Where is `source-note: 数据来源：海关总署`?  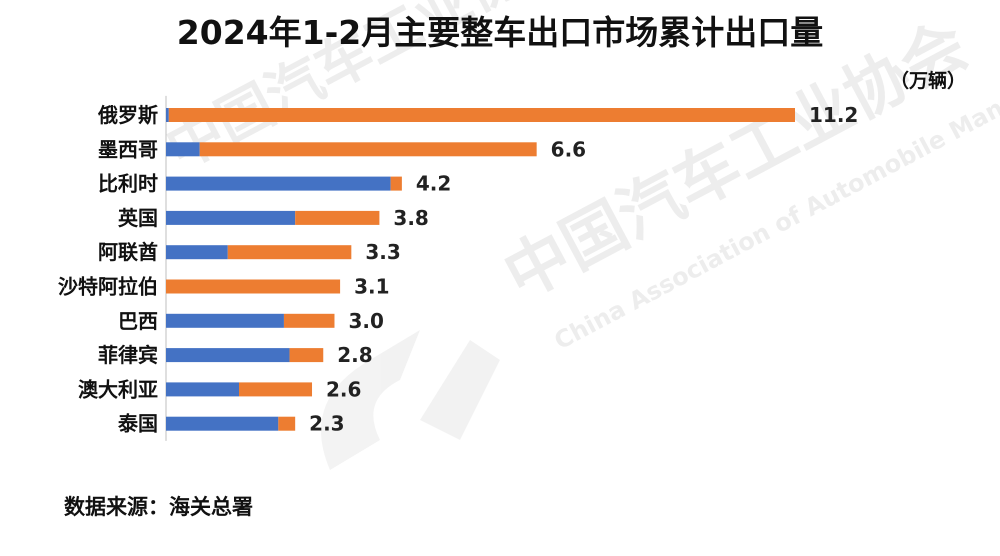
source-note: 数据来源：海关总署 is located at coordinates (158, 507).